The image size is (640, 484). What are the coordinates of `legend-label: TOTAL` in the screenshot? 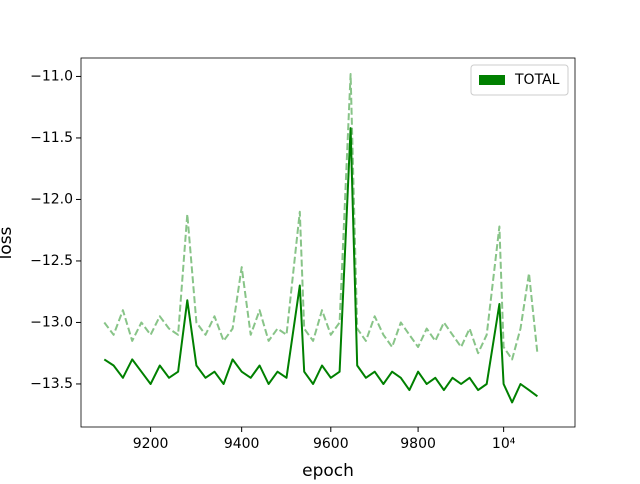 It's located at (537, 80).